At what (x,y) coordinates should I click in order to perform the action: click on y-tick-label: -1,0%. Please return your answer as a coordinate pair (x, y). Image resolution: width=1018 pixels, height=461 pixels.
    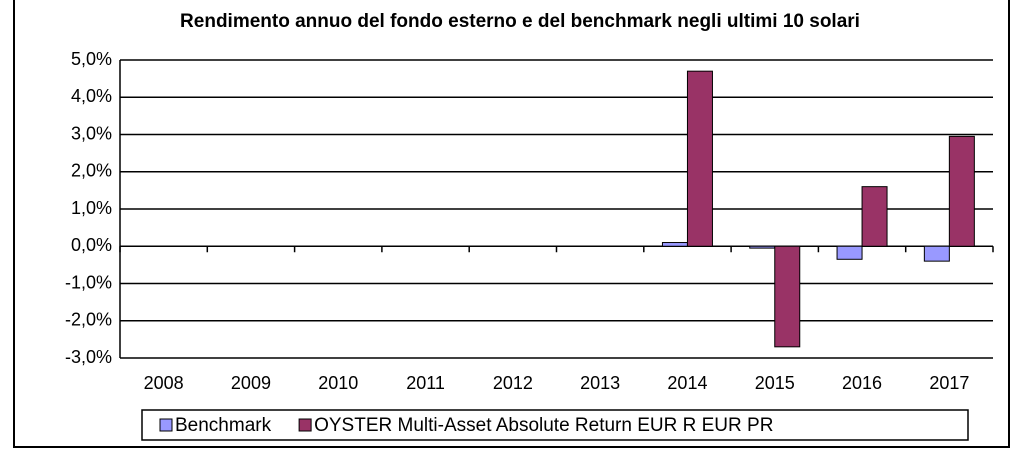
    Looking at the image, I should click on (88, 282).